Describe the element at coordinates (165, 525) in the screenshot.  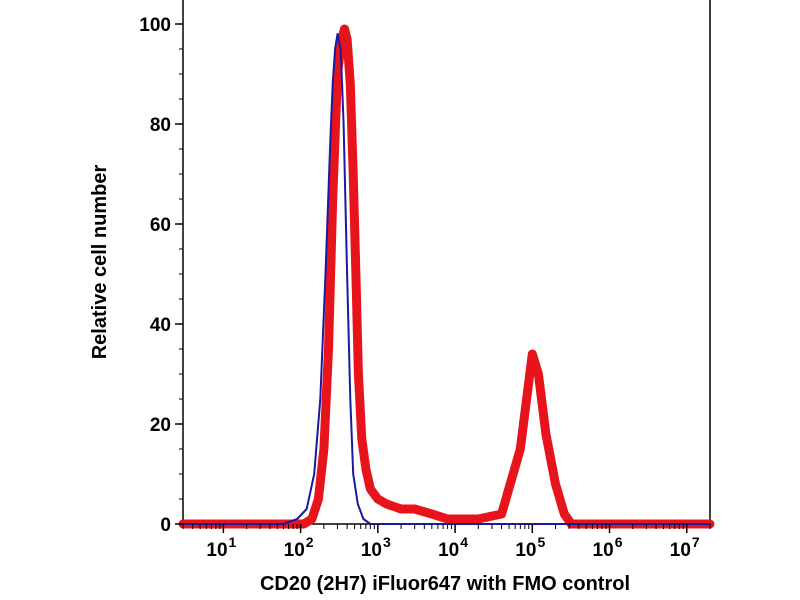
I see `y-tick-label: 0` at that location.